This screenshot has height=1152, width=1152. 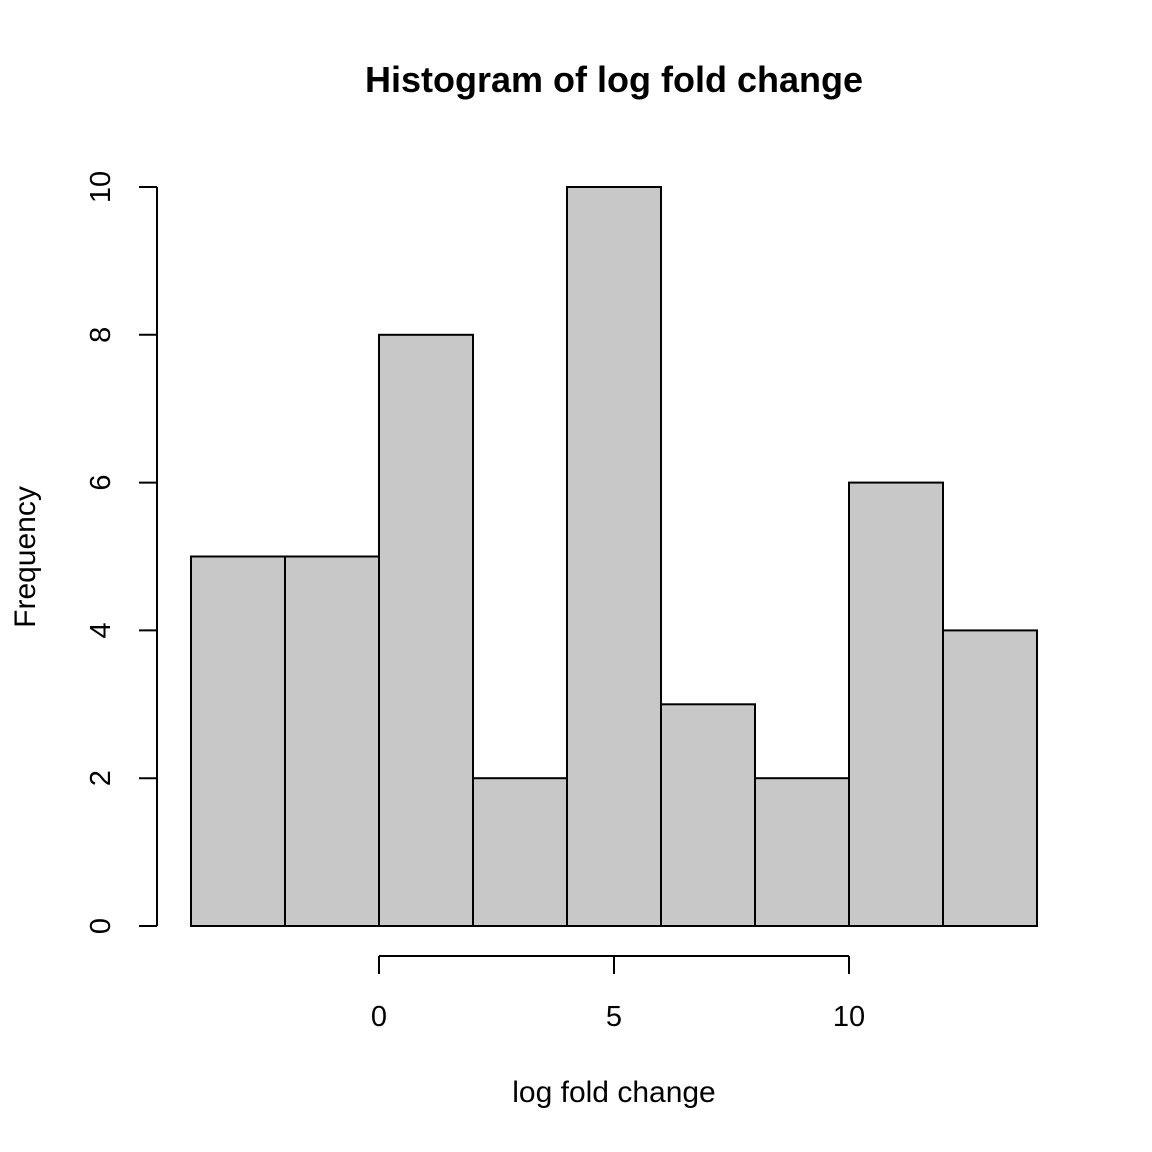 What do you see at coordinates (121, 552) in the screenshot?
I see `y-axis: 0 2 4 6 8 10` at bounding box center [121, 552].